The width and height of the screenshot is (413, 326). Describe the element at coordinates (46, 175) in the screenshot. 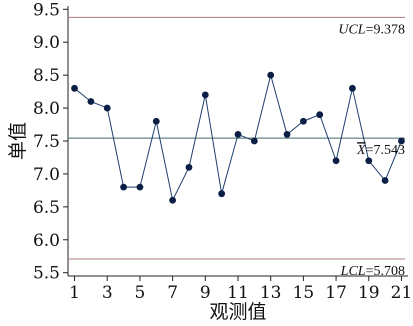

I see `y-tick-label: 7.0` at that location.